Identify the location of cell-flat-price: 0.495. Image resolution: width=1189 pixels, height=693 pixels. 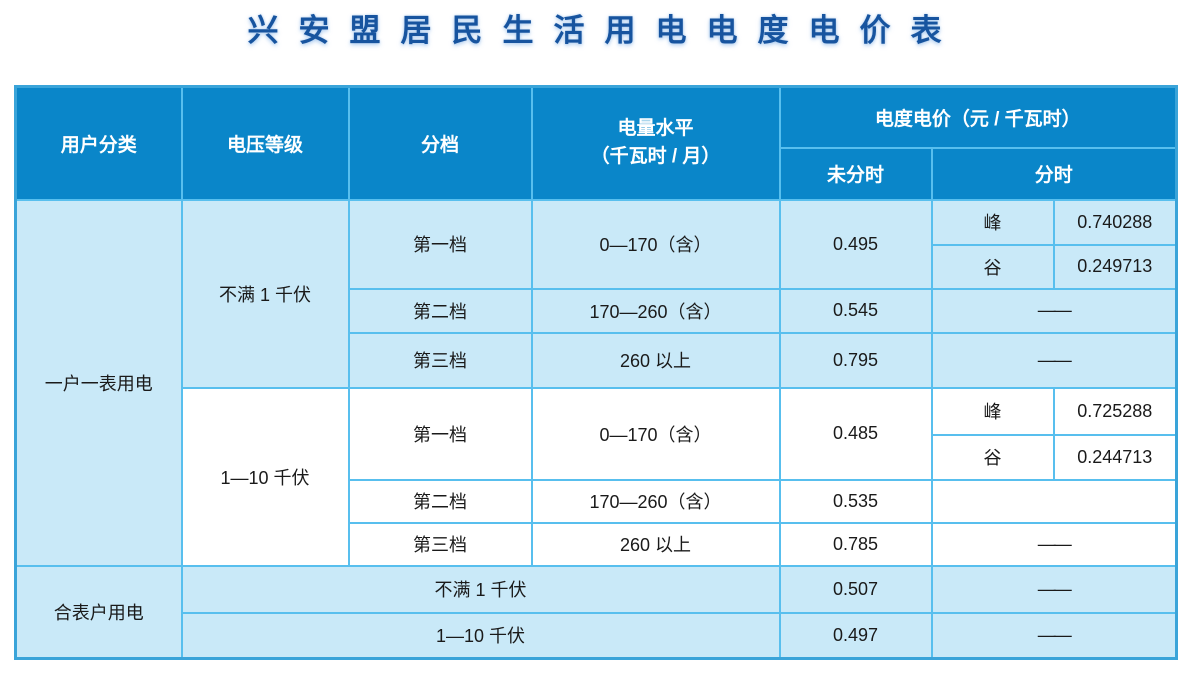
(855, 244).